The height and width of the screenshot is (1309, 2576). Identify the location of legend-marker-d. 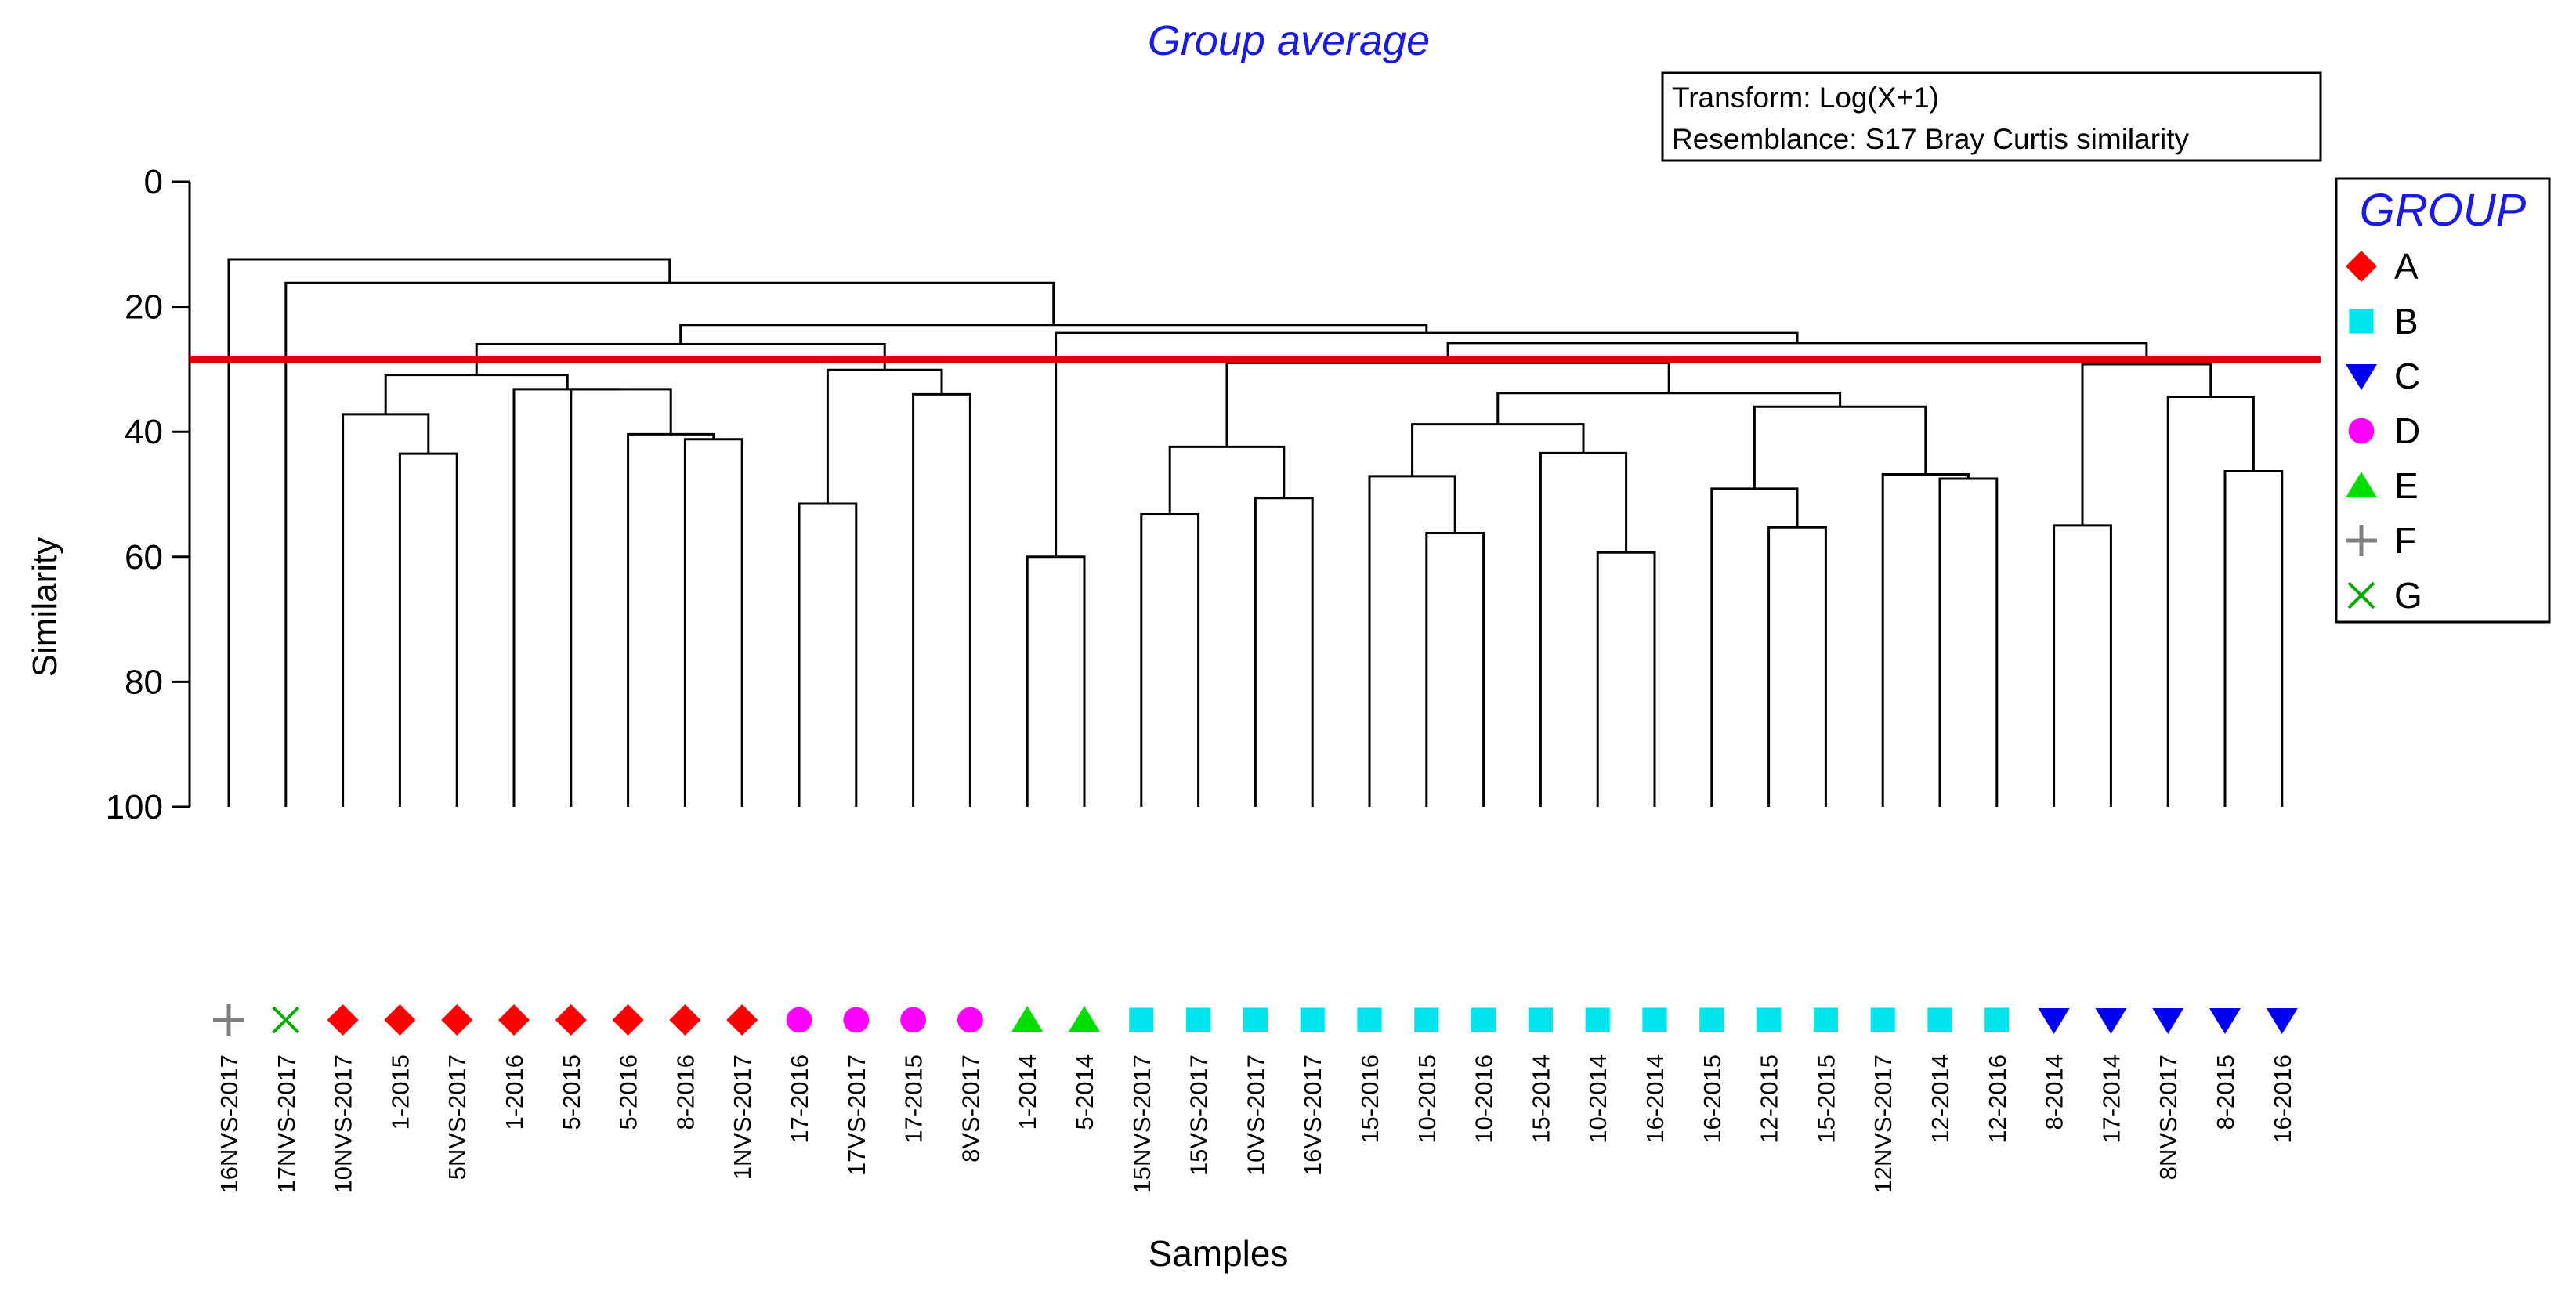
(2362, 431).